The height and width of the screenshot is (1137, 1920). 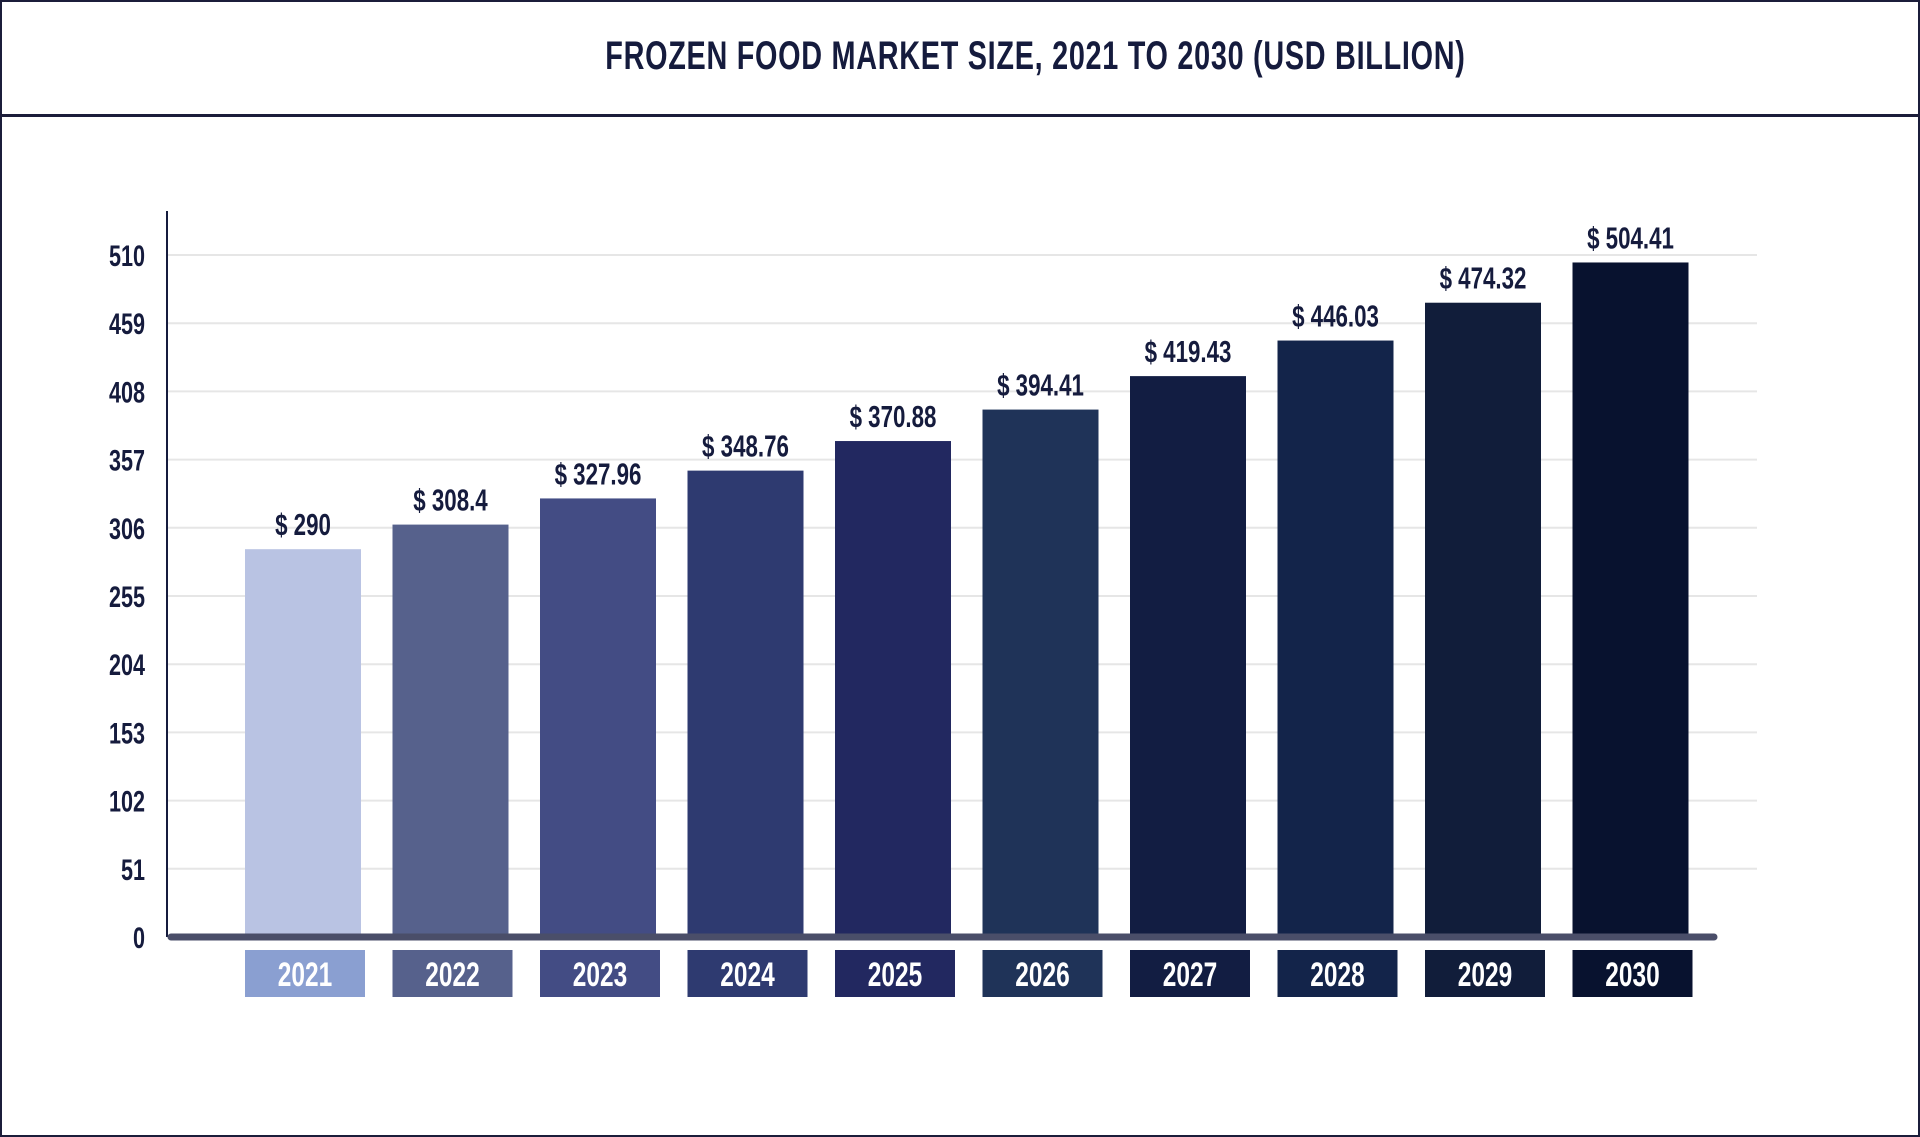 I want to click on data-label: $ 290, so click(x=303, y=525).